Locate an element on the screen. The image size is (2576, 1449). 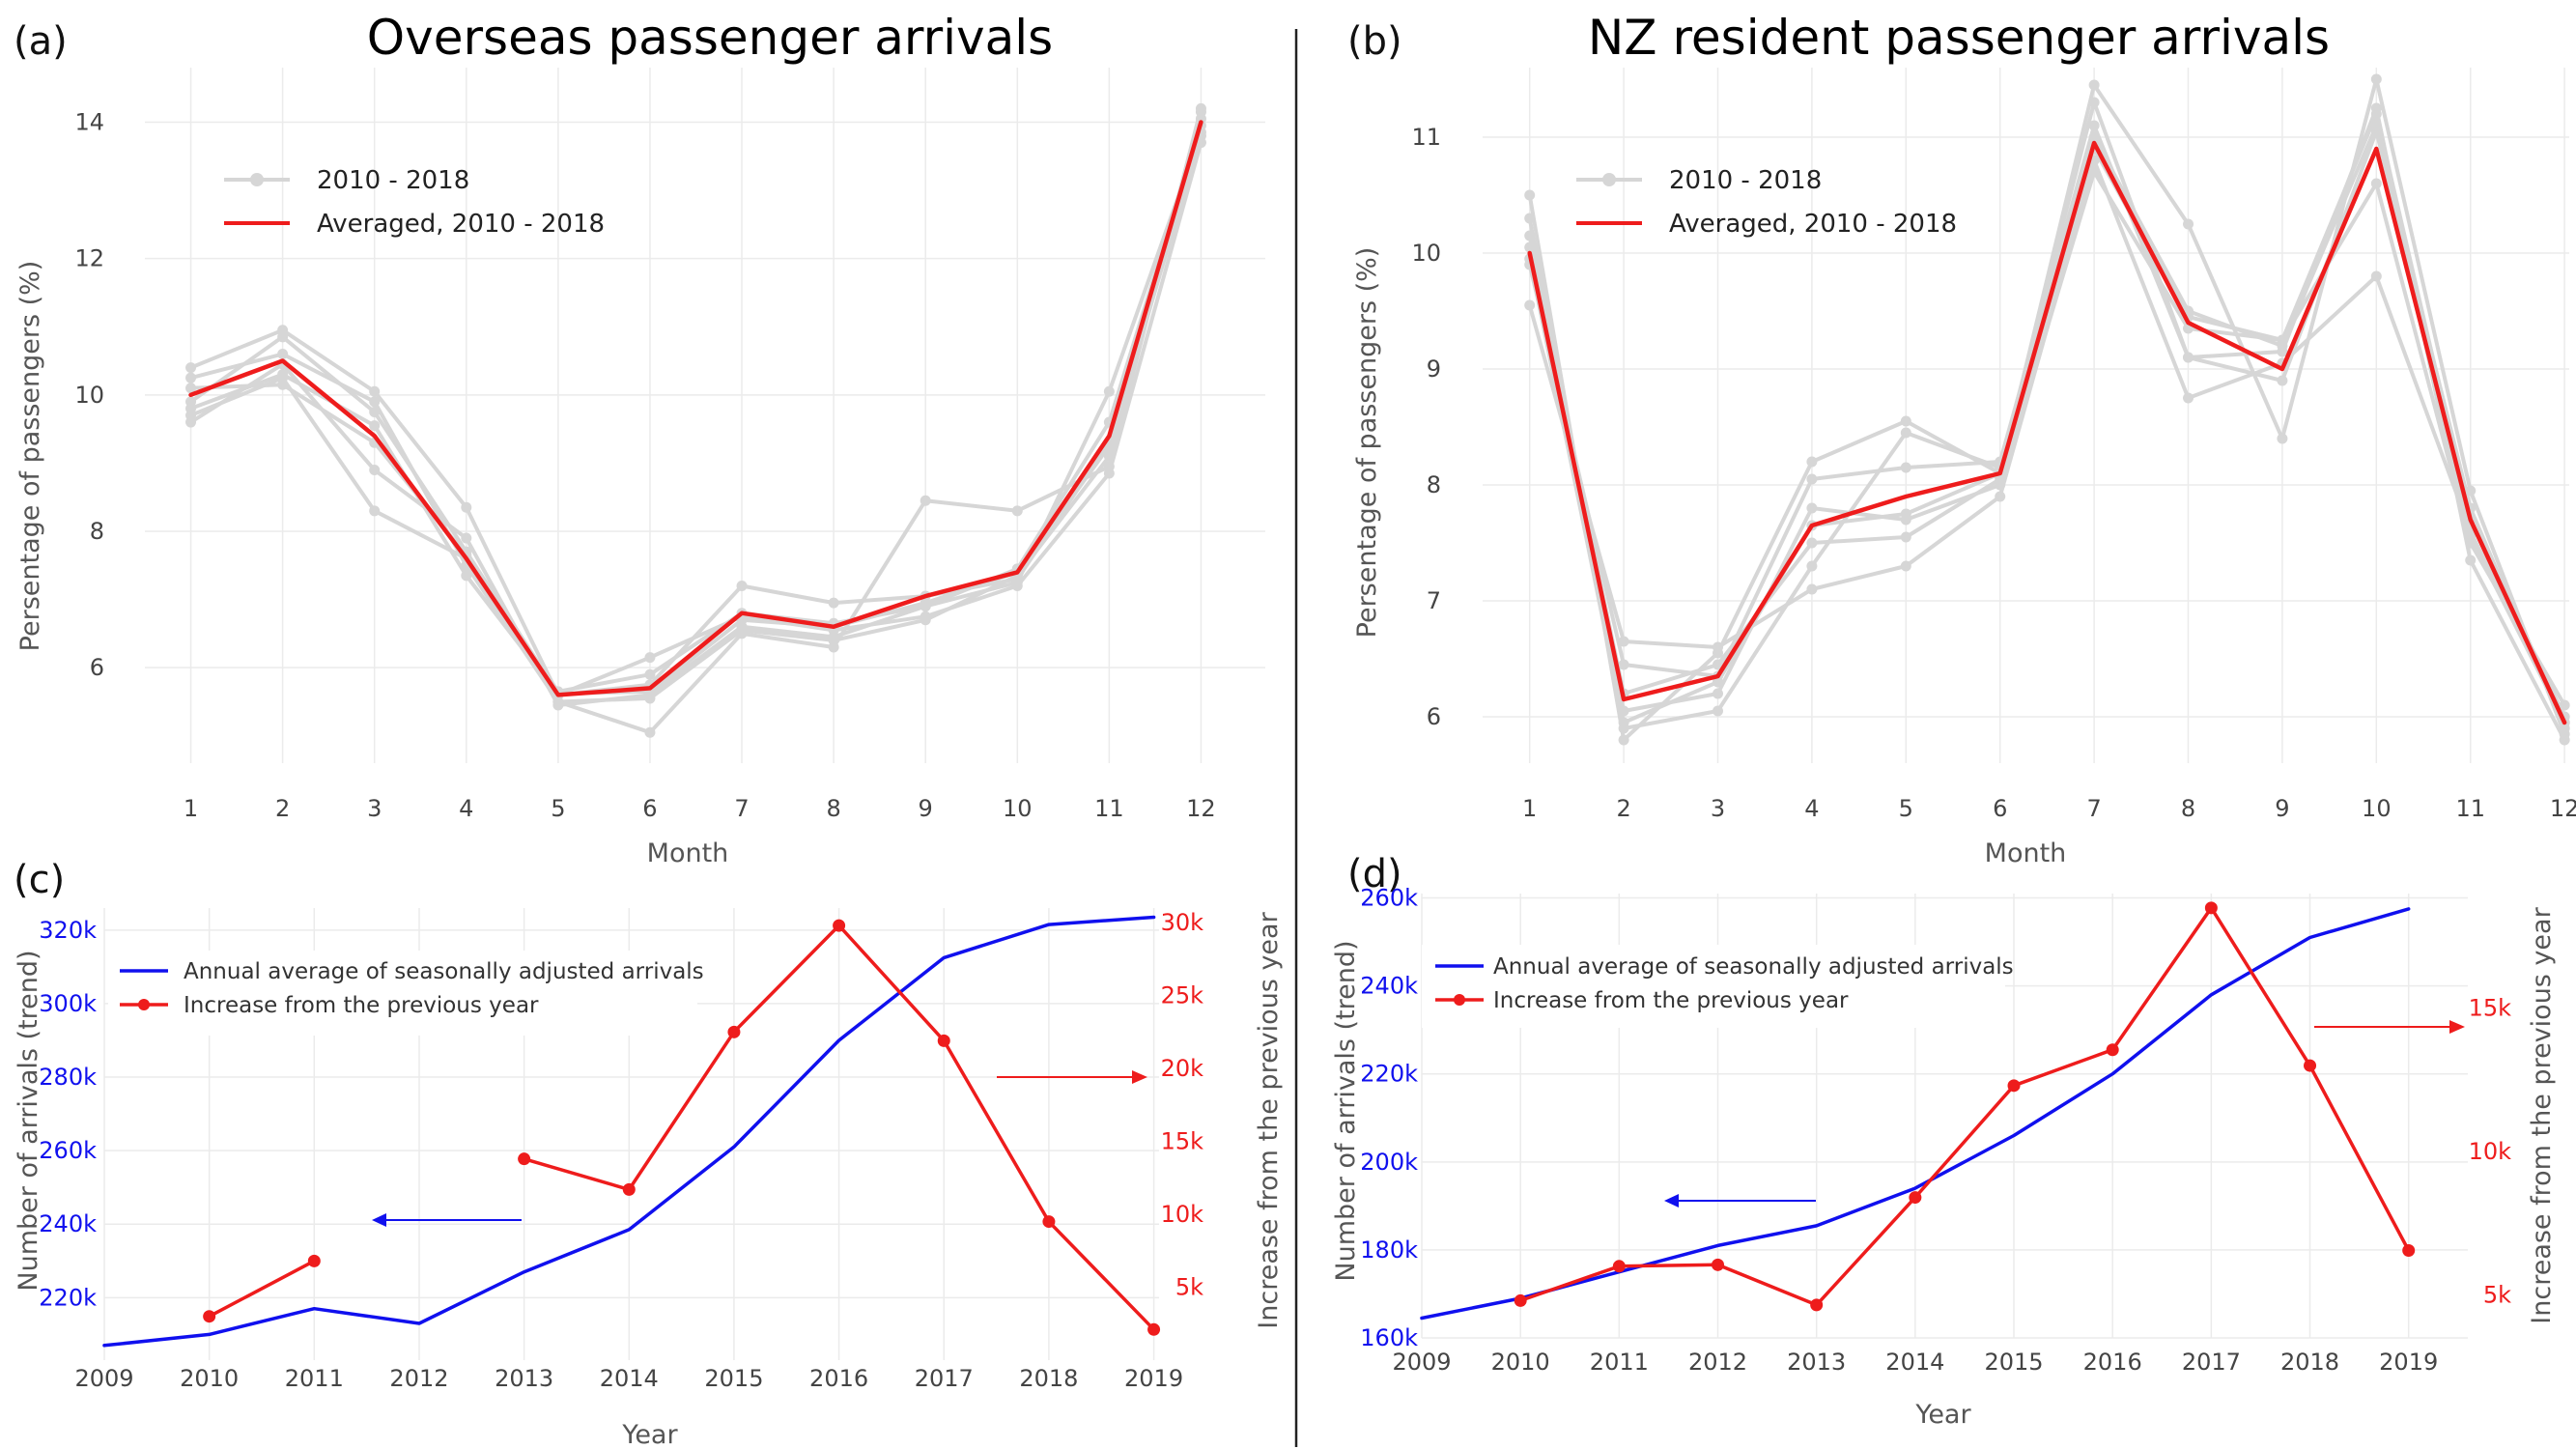
x-tick-label-c: 2012 is located at coordinates (418, 1378).